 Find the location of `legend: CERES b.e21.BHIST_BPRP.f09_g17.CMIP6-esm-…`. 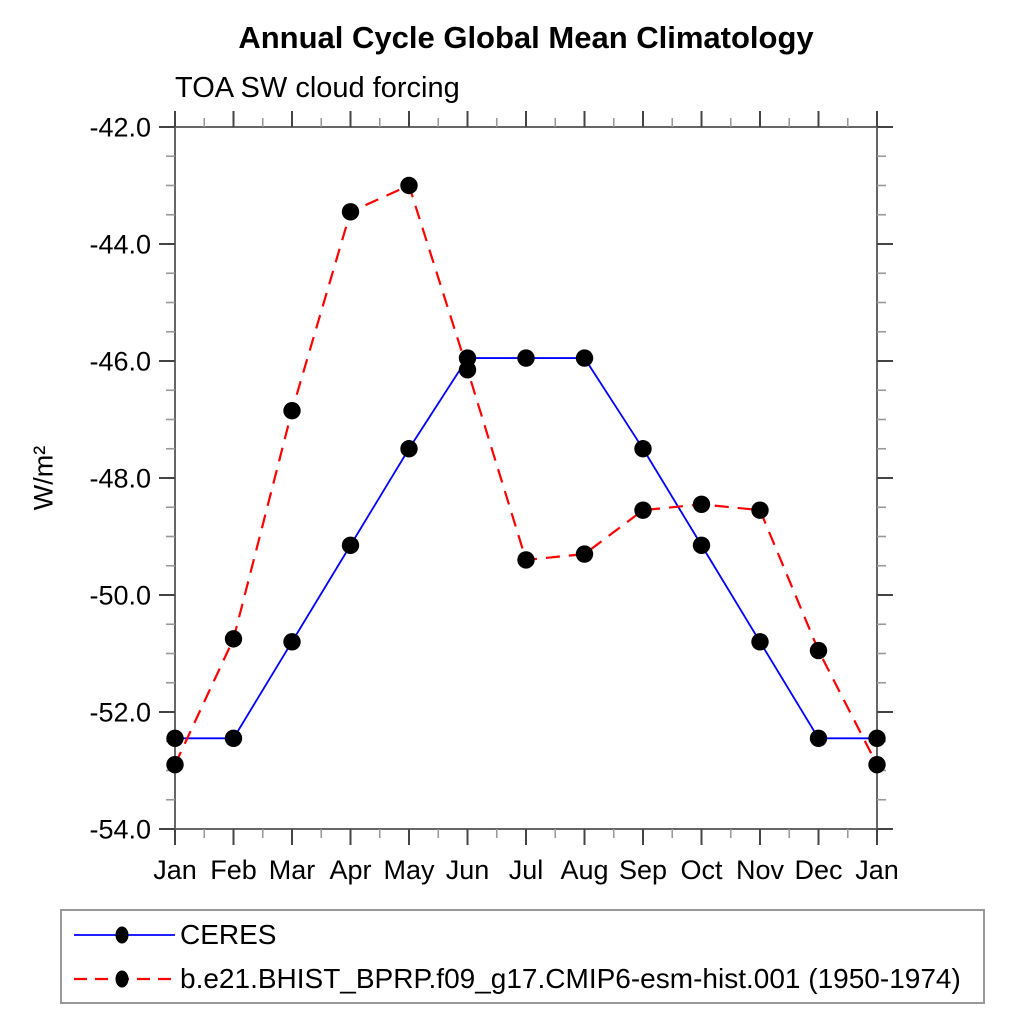

legend: CERES b.e21.BHIST_BPRP.f09_g17.CMIP6-esm-… is located at coordinates (522, 956).